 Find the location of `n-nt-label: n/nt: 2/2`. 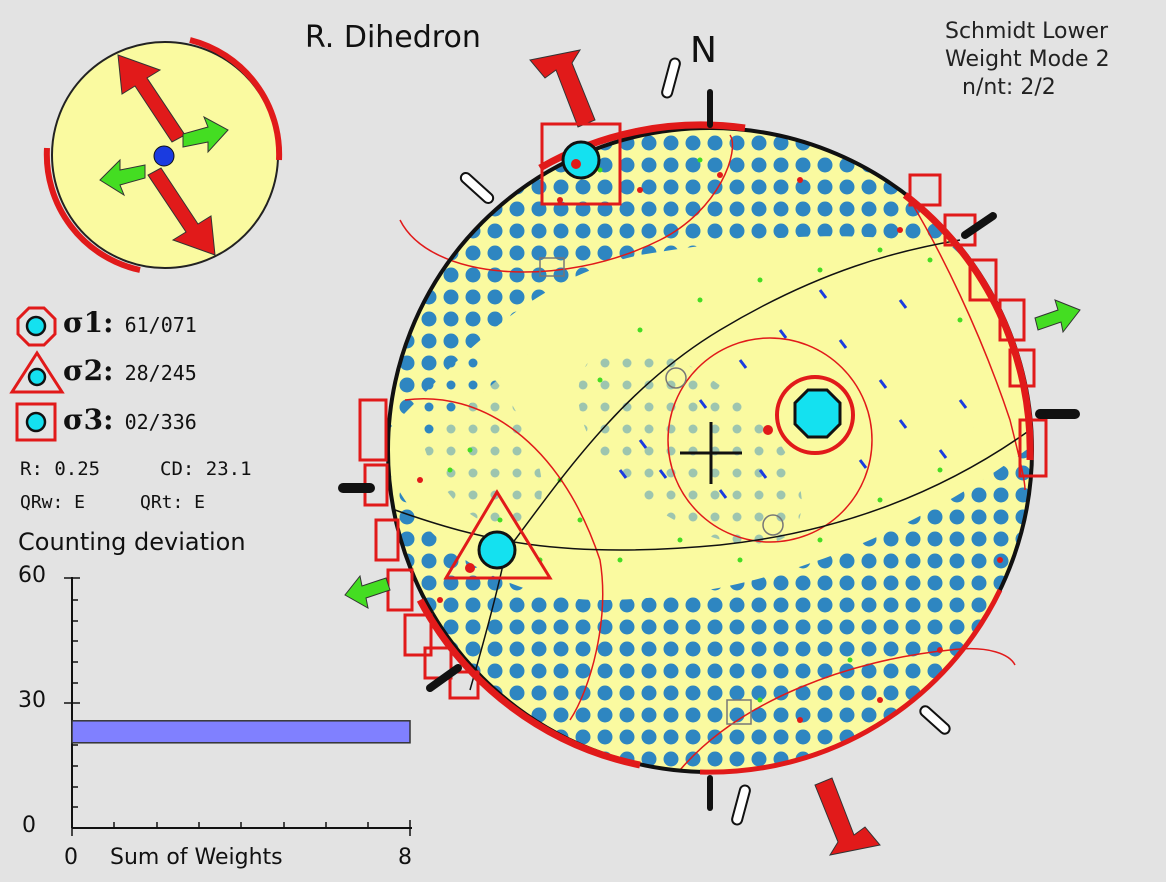

n-nt-label: n/nt: 2/2 is located at coordinates (1009, 87).